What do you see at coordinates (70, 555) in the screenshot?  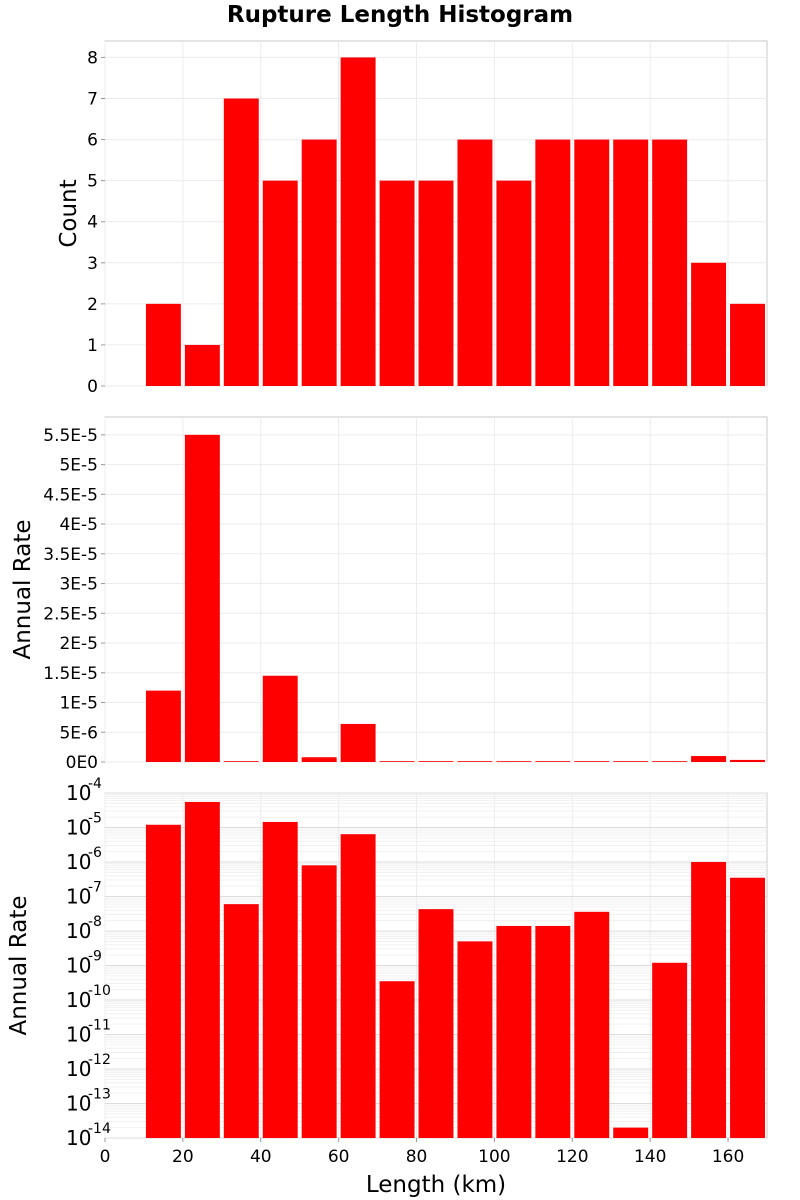 I see `y-tick-label: 3.5E-5` at bounding box center [70, 555].